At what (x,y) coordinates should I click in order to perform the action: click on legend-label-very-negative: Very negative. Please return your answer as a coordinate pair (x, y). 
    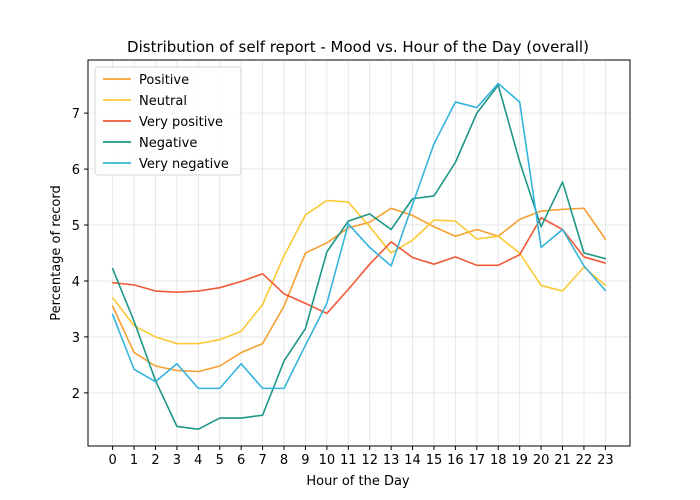
    Looking at the image, I should click on (184, 164).